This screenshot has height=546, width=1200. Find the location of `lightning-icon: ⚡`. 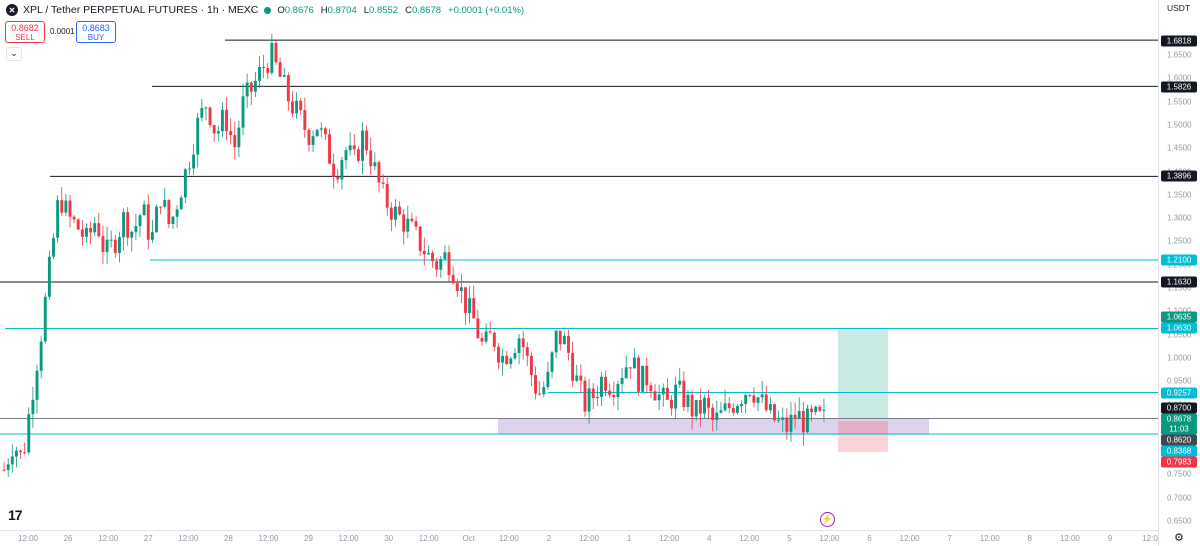

lightning-icon: ⚡ is located at coordinates (827, 519).